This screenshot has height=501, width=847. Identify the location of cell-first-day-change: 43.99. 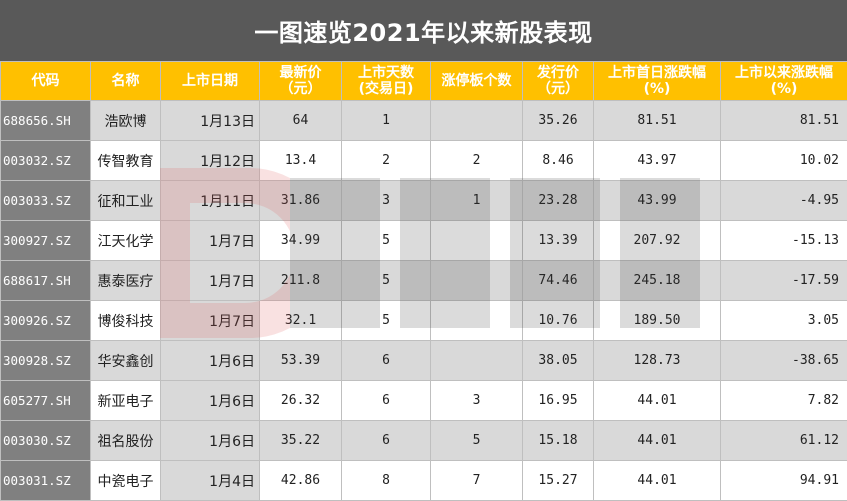
(657, 201).